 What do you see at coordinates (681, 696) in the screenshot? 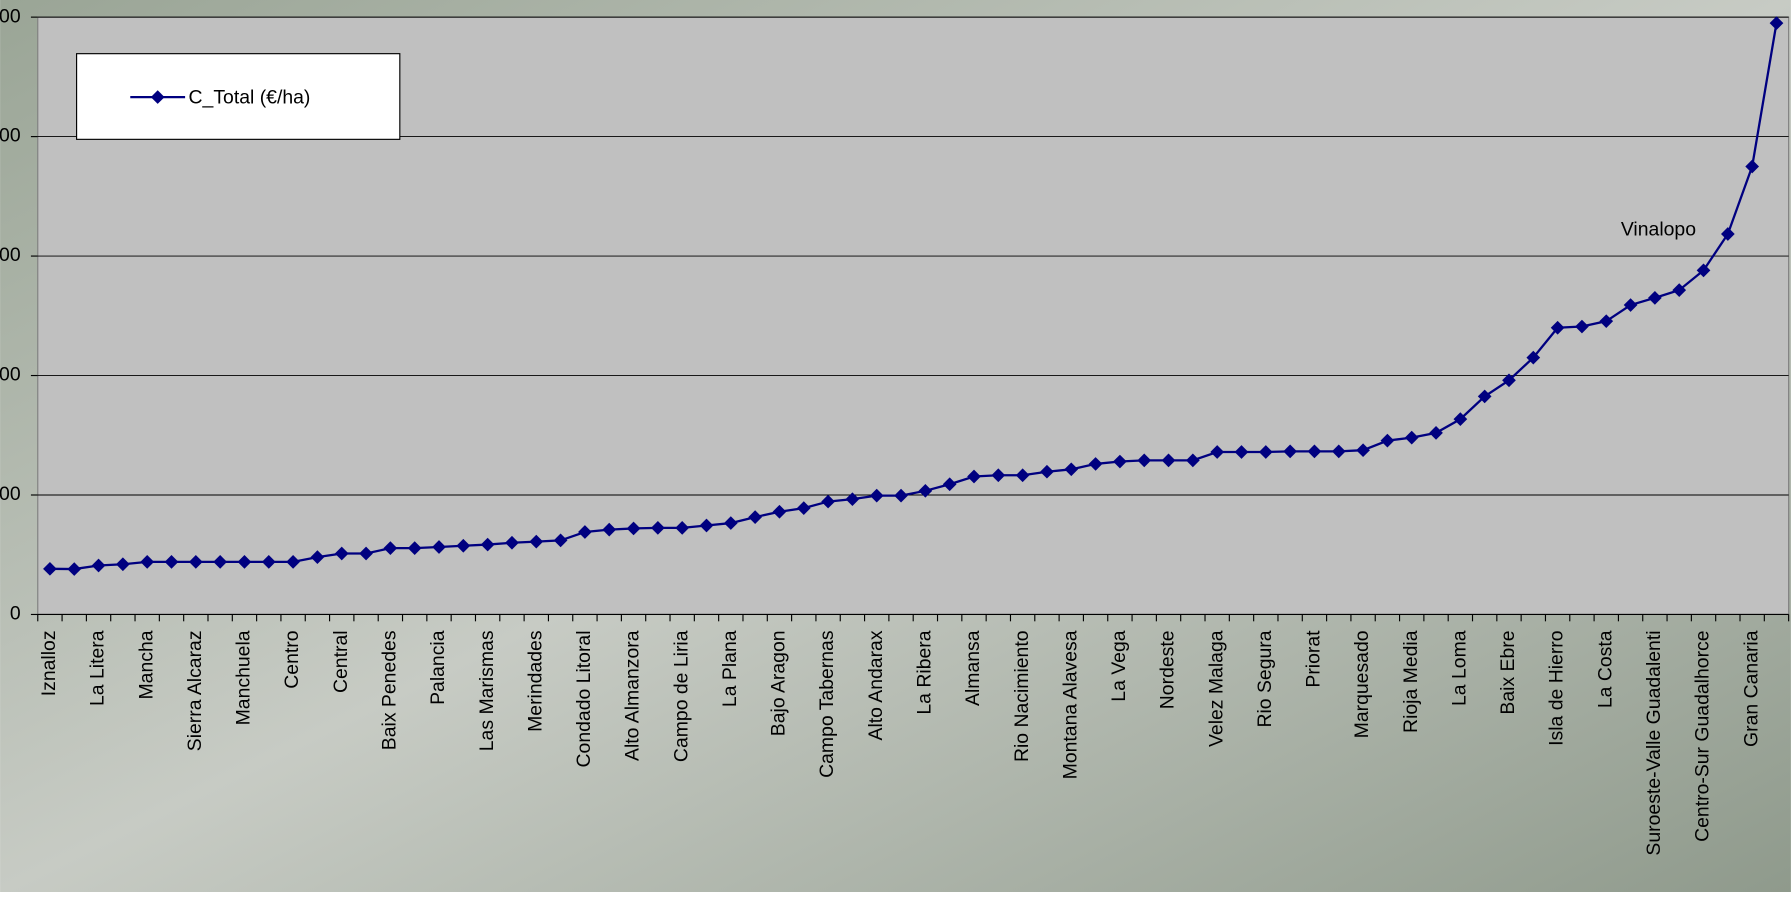
I see `x-tick-label: Campo de Liria` at bounding box center [681, 696].